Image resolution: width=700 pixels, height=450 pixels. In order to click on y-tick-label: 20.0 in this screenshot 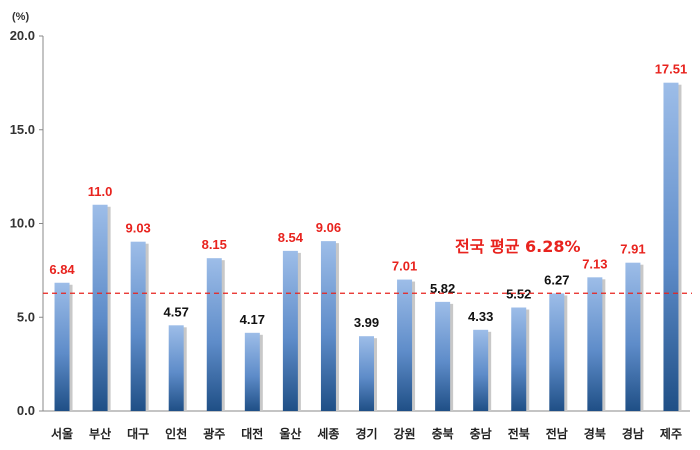, I will do `click(22, 35)`.